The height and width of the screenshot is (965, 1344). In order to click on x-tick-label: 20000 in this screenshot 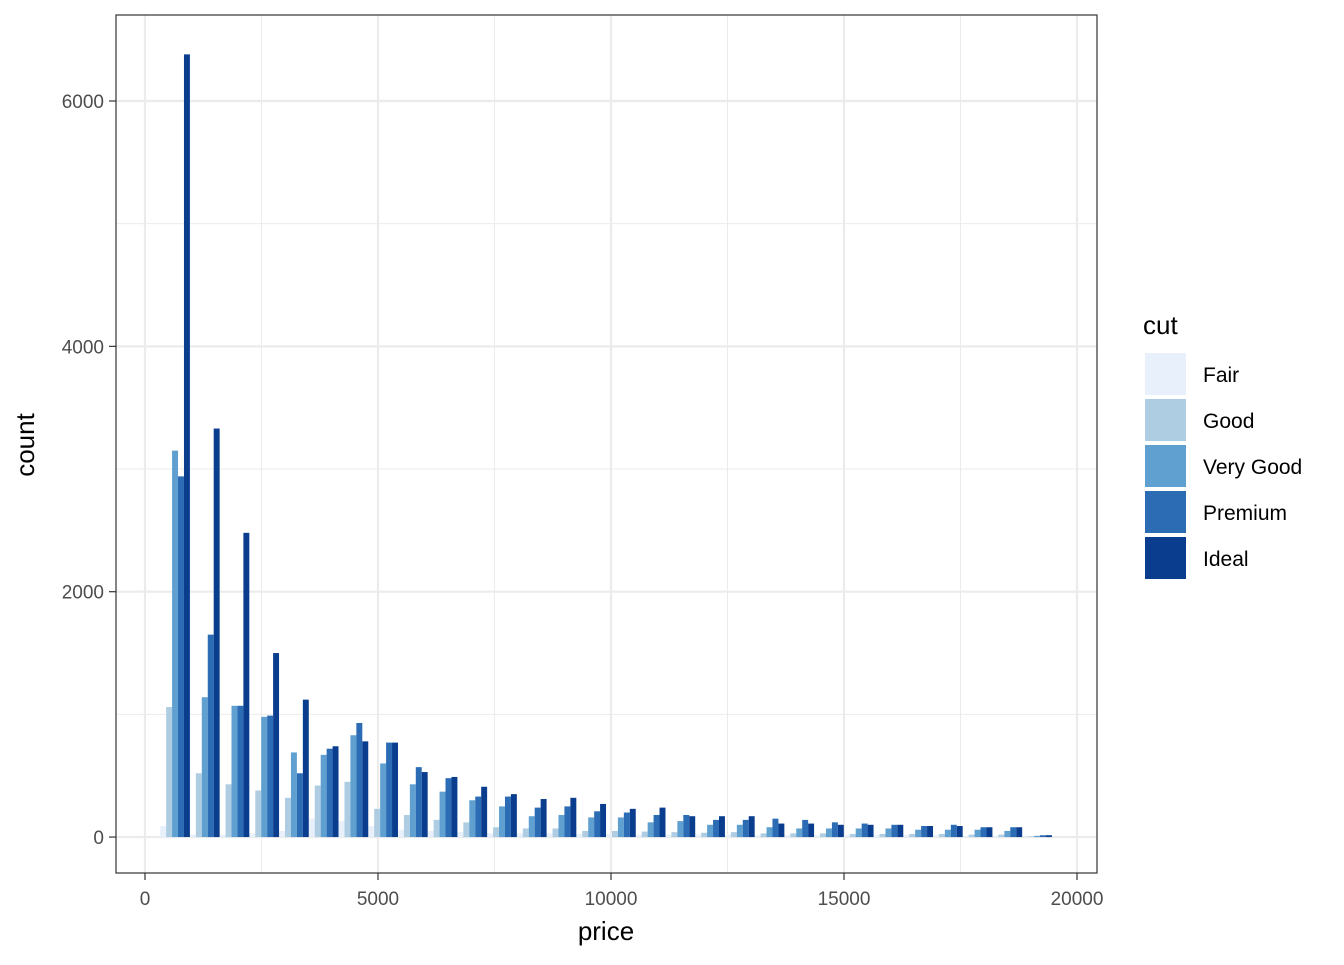, I will do `click(1077, 899)`.